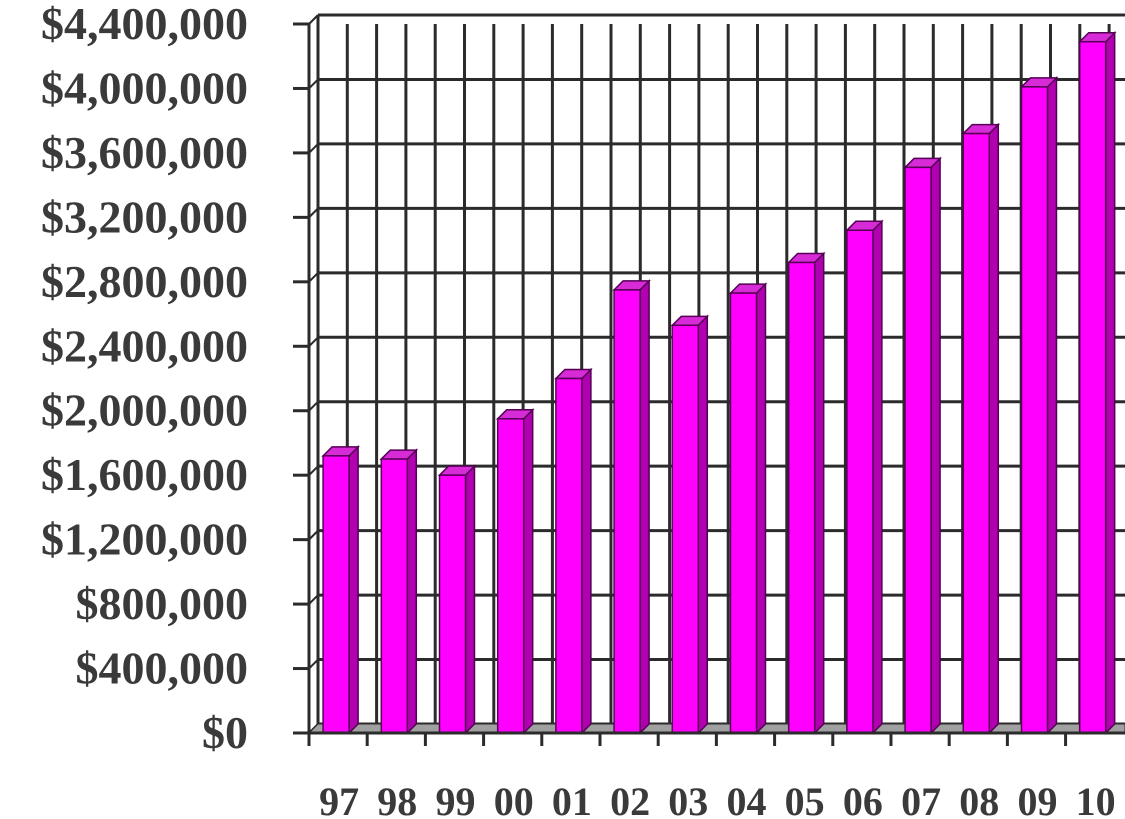 This screenshot has width=1125, height=819. What do you see at coordinates (1037, 799) in the screenshot?
I see `x-tick-label: 09` at bounding box center [1037, 799].